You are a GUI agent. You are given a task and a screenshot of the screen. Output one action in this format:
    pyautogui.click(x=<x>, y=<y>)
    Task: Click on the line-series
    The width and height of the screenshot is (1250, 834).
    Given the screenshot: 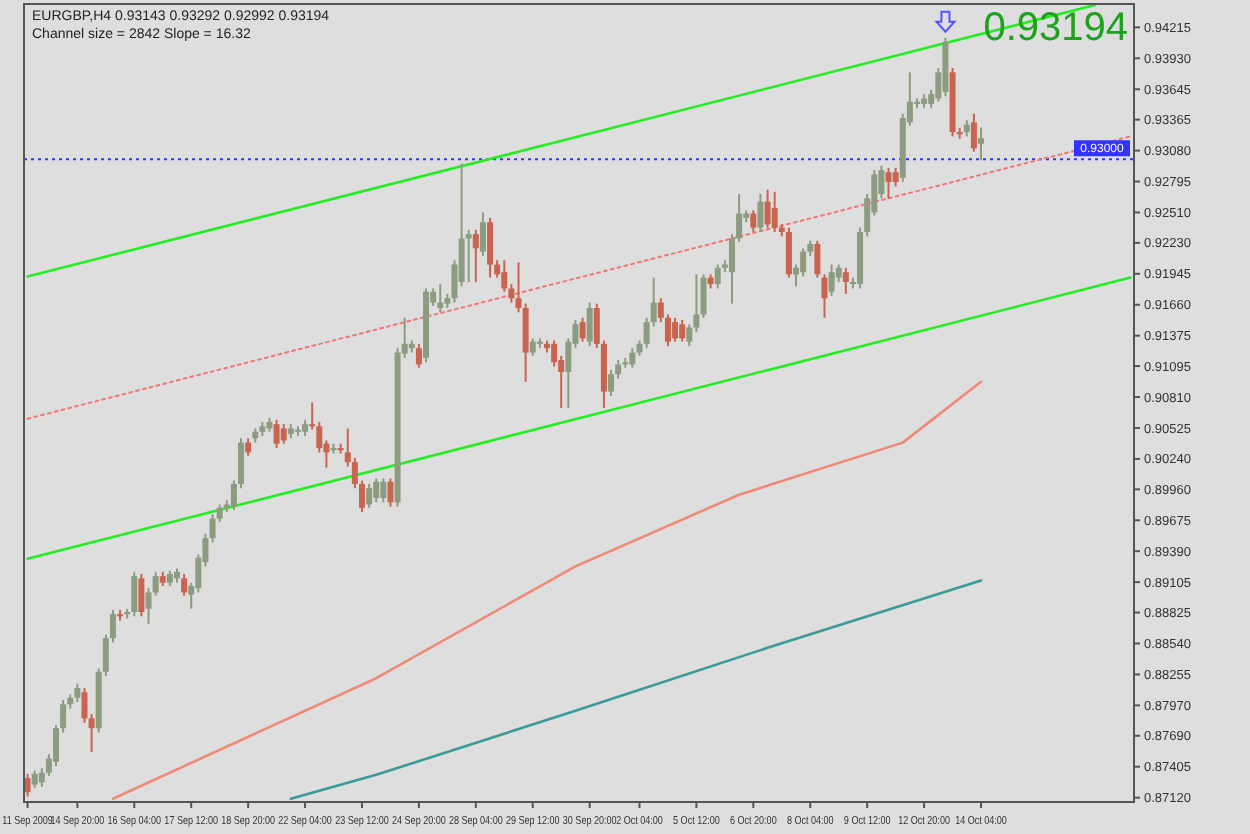 What is the action you would take?
    pyautogui.click(x=636, y=690)
    